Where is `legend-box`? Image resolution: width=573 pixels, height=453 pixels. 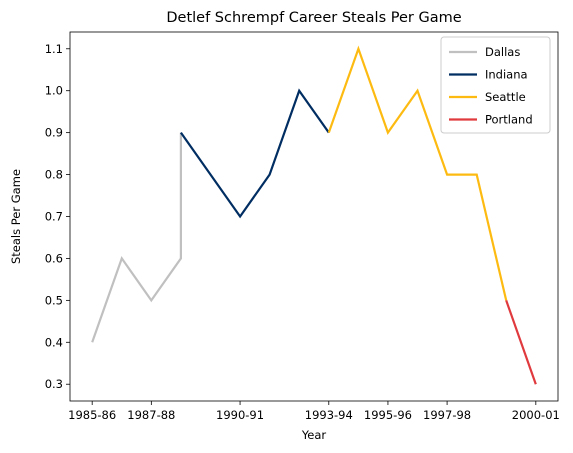
legend-box is located at coordinates (495, 85).